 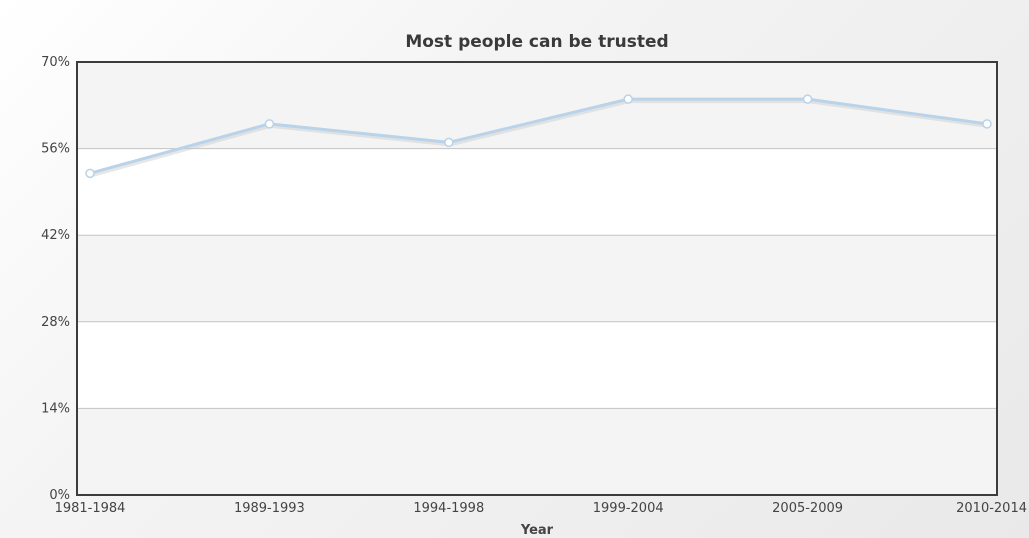 I want to click on series-layer, so click(x=538, y=136).